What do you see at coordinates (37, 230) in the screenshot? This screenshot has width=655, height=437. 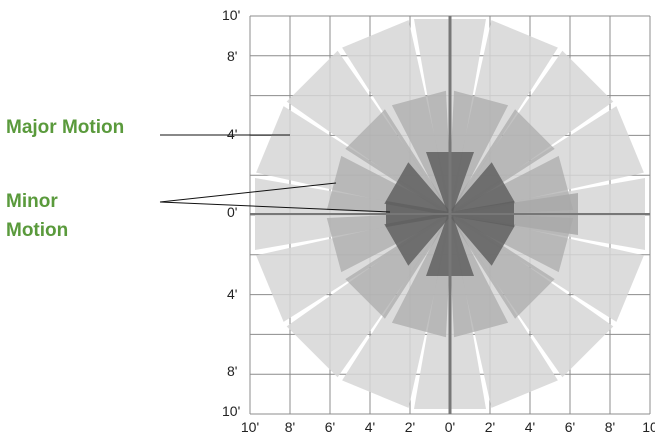 I see `minor-motion-label-line2: Motion` at bounding box center [37, 230].